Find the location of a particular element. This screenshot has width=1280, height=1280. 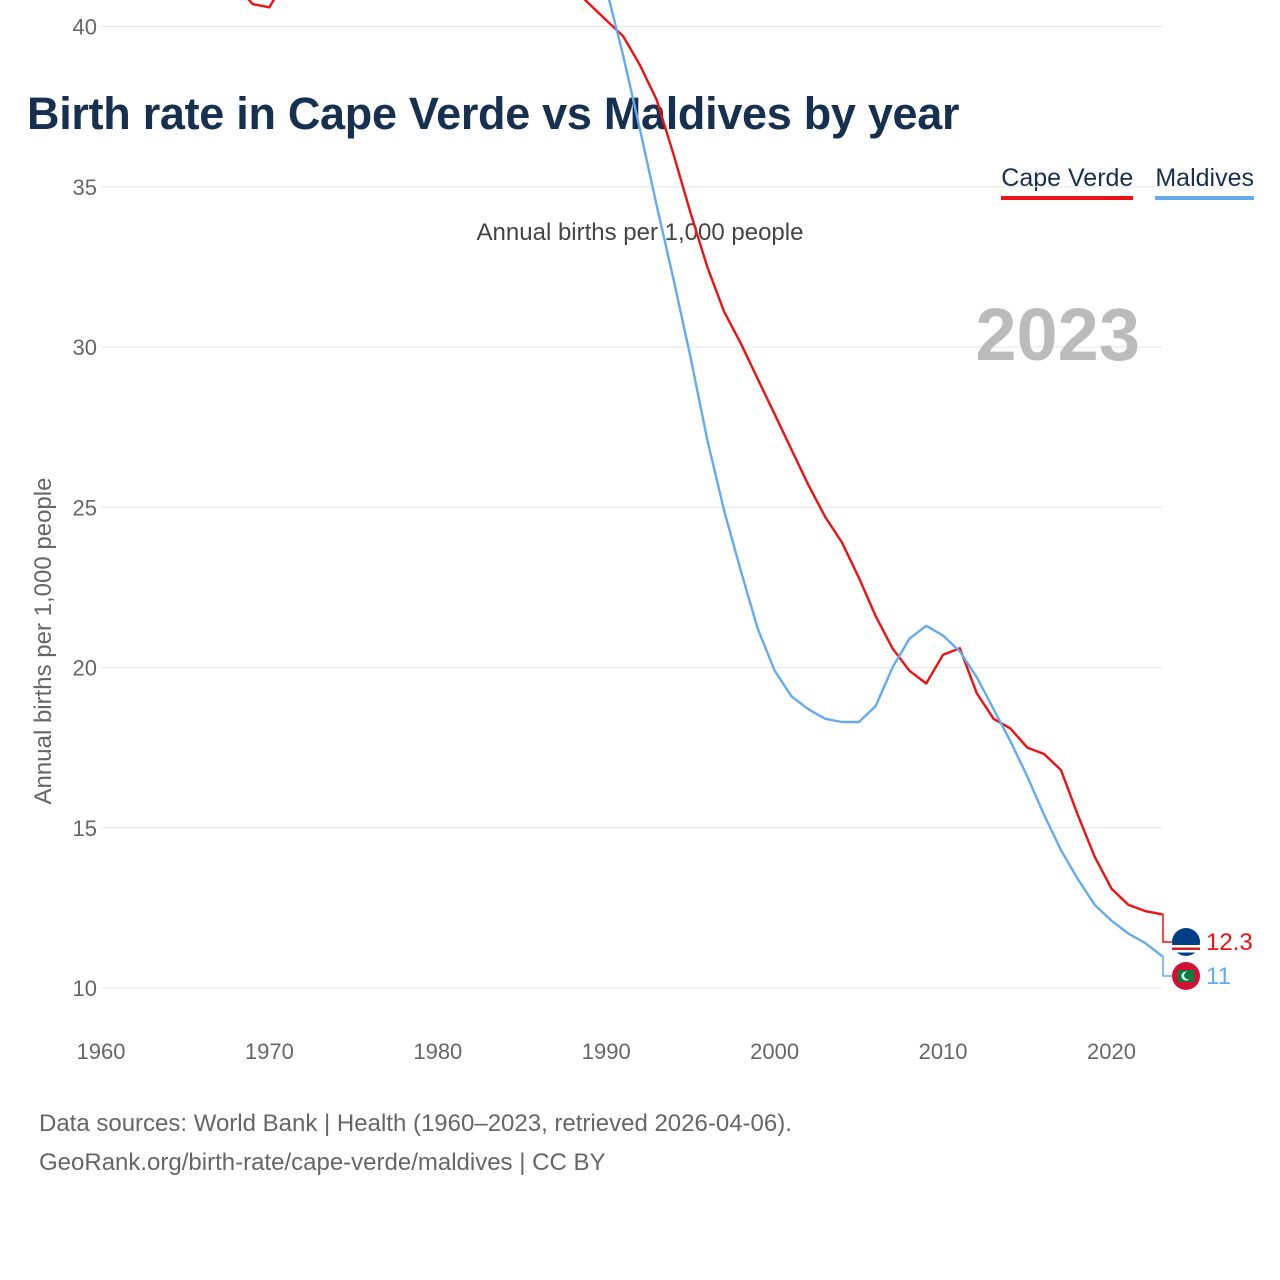

y-axis-ticks: 101520253035404550 is located at coordinates (85, 508).